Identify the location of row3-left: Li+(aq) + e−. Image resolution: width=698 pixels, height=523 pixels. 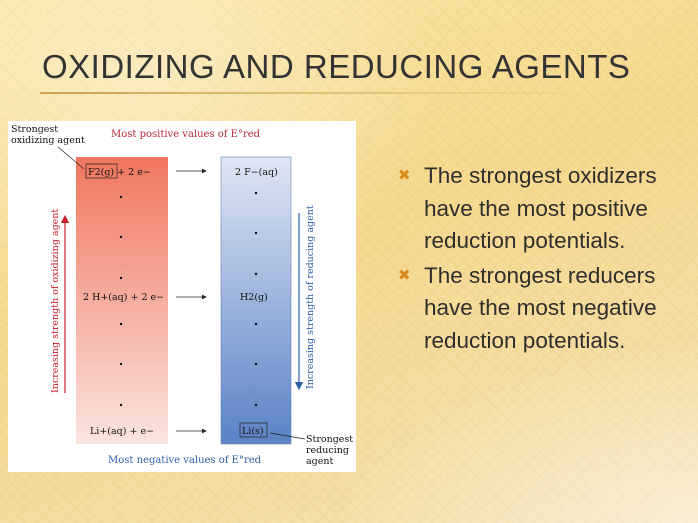
(122, 431).